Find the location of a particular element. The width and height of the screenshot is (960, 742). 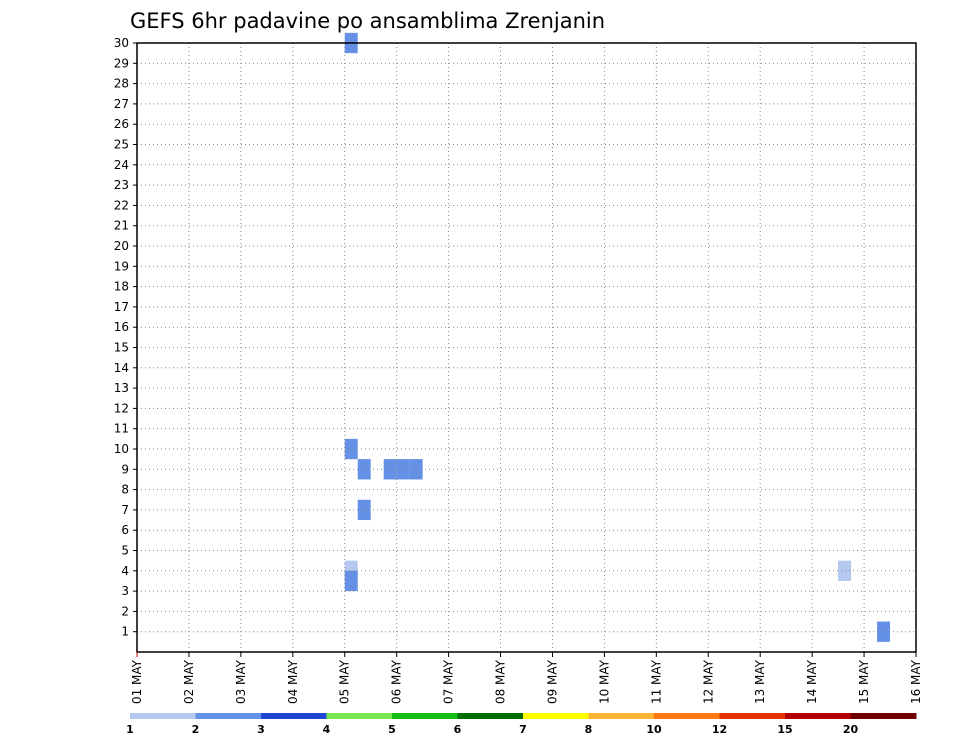

x-tick-label: 05 MAY is located at coordinates (345, 681).